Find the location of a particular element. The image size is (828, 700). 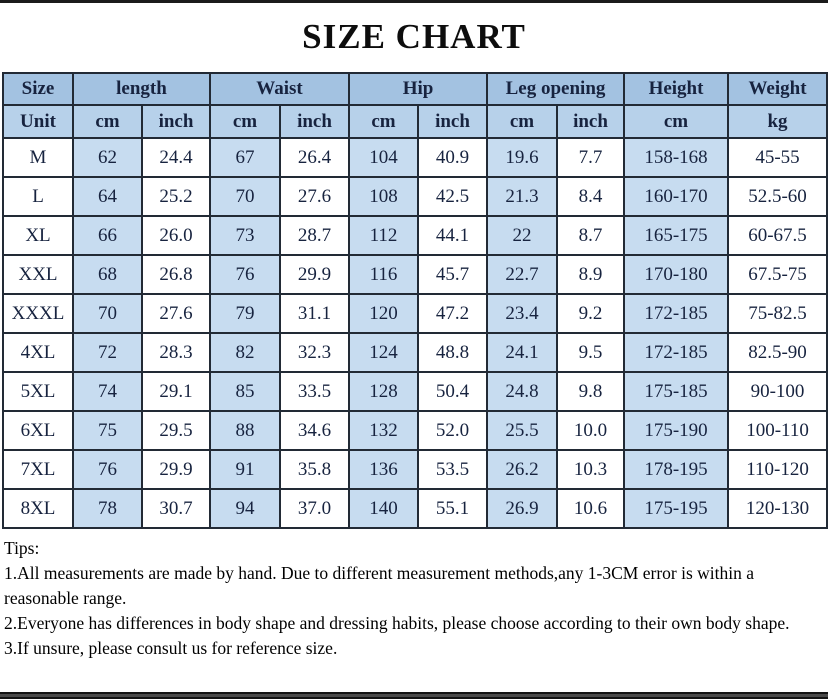

value-cell: 178-195 is located at coordinates (676, 469).